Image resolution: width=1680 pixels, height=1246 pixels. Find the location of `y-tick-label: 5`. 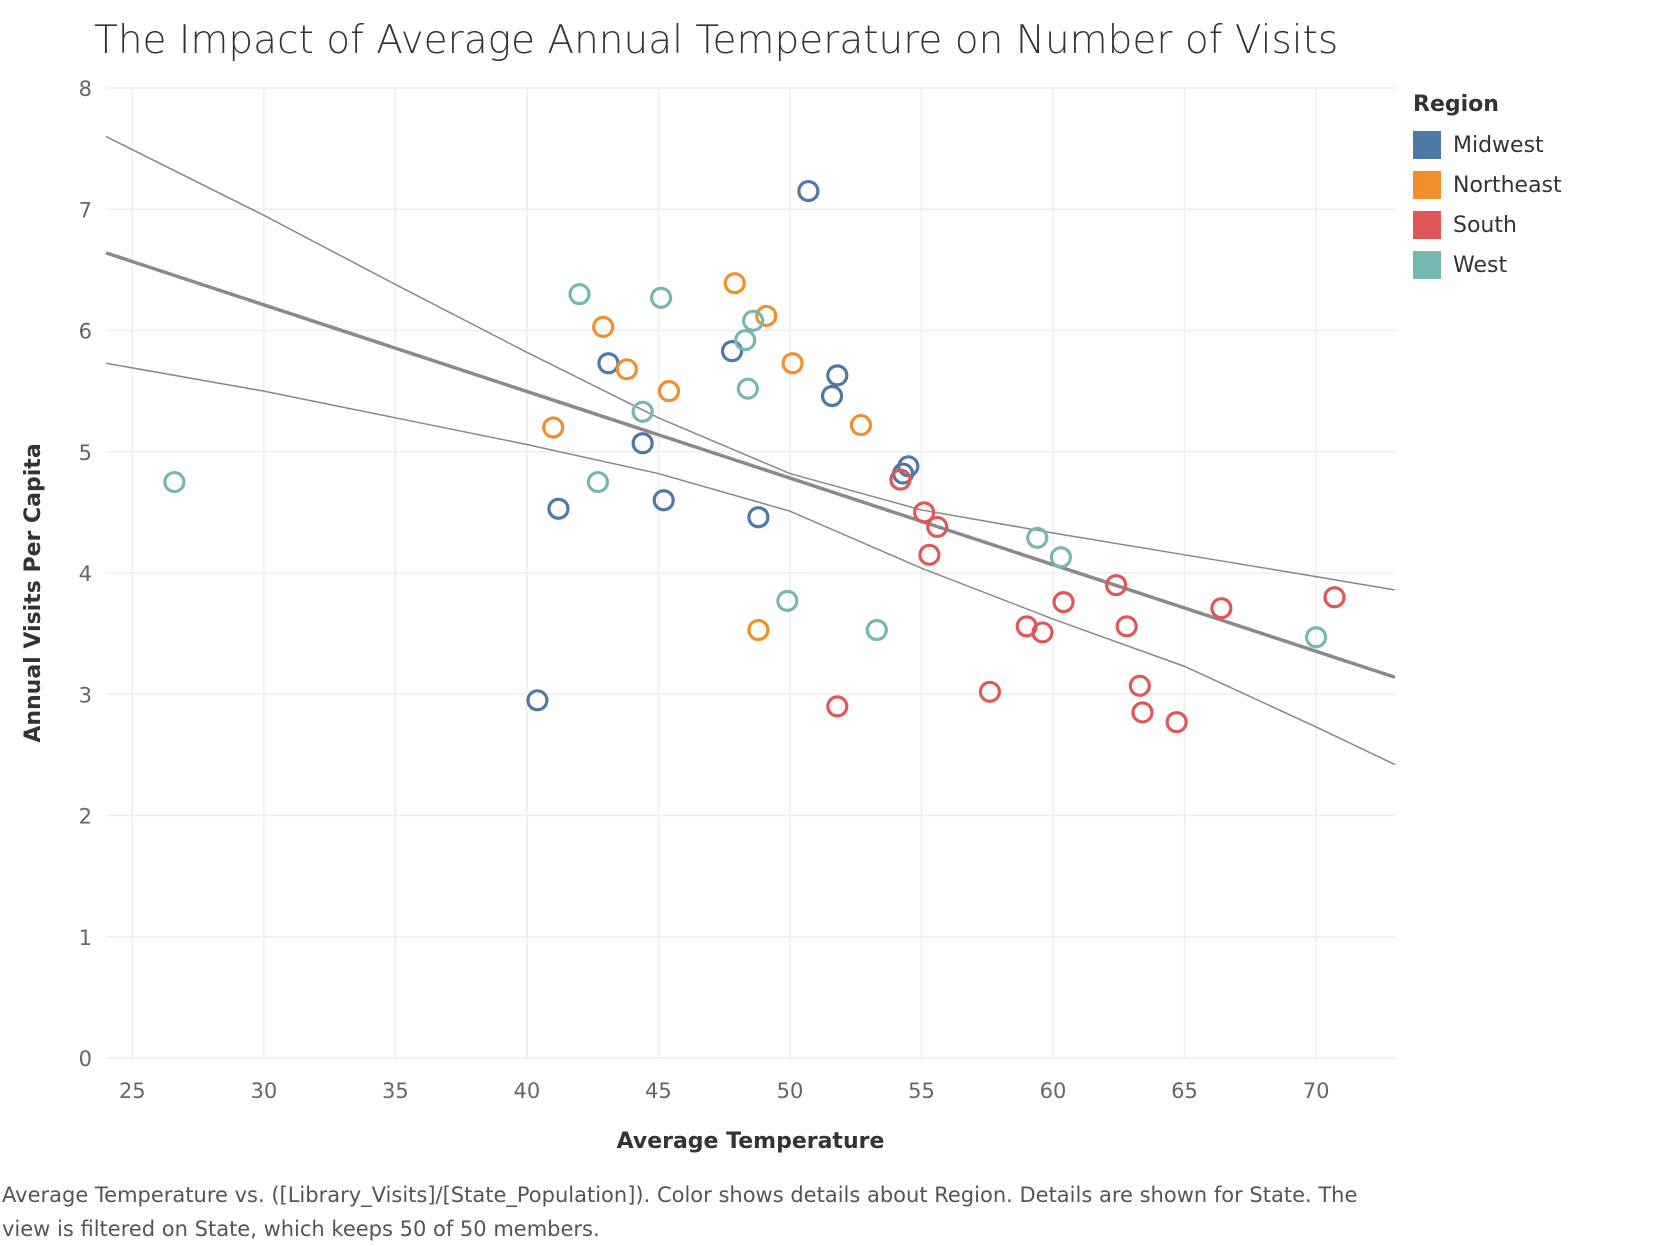

y-tick-label: 5 is located at coordinates (85, 453).